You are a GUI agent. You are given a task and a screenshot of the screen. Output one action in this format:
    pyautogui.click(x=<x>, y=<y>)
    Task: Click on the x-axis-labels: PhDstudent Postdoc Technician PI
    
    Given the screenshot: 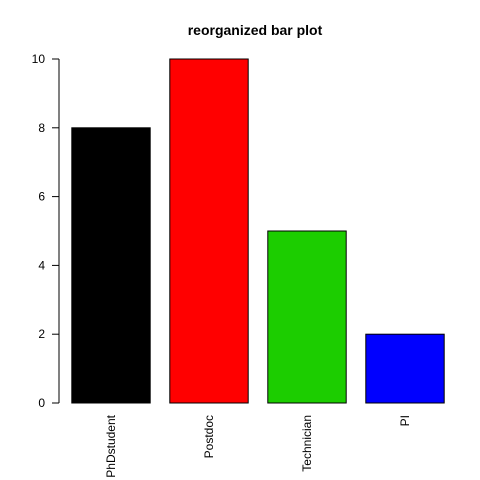 What is the action you would take?
    pyautogui.click(x=258, y=445)
    